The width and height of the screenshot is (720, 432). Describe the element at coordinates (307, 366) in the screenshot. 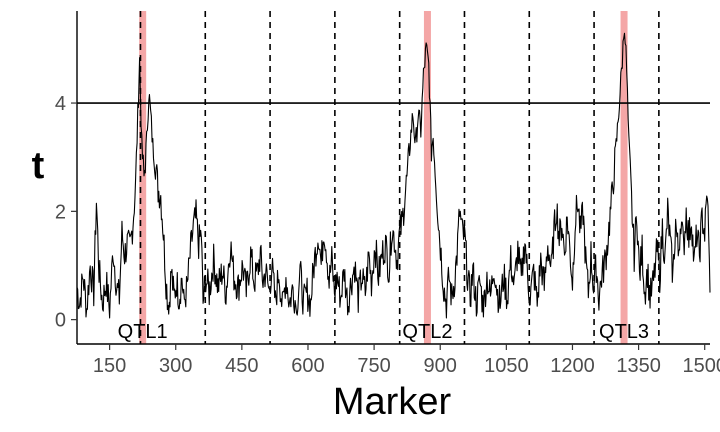

I see `x-tick-label-600: 600` at that location.